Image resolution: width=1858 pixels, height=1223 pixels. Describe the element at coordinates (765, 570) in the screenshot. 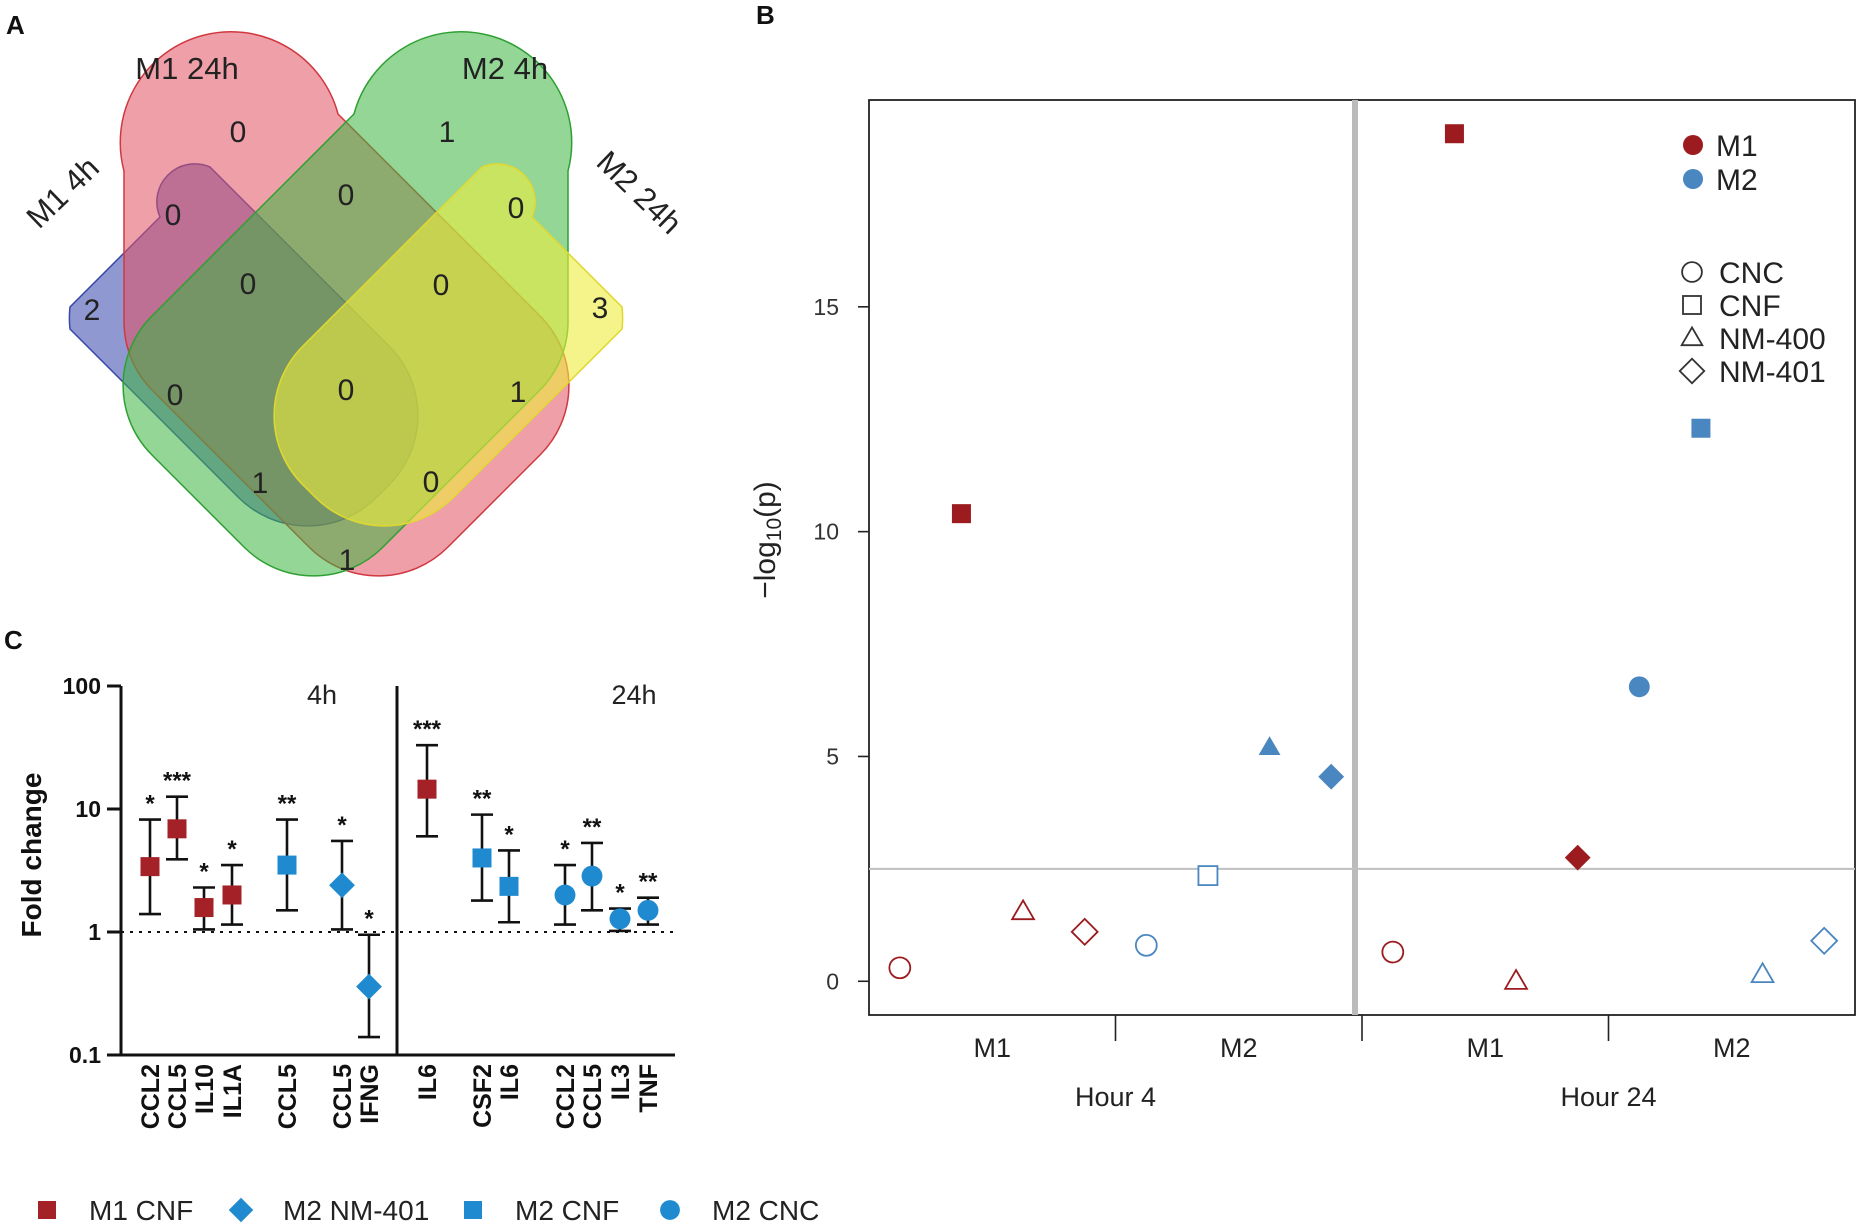

I see `y-axis-label-prefix: −log` at that location.